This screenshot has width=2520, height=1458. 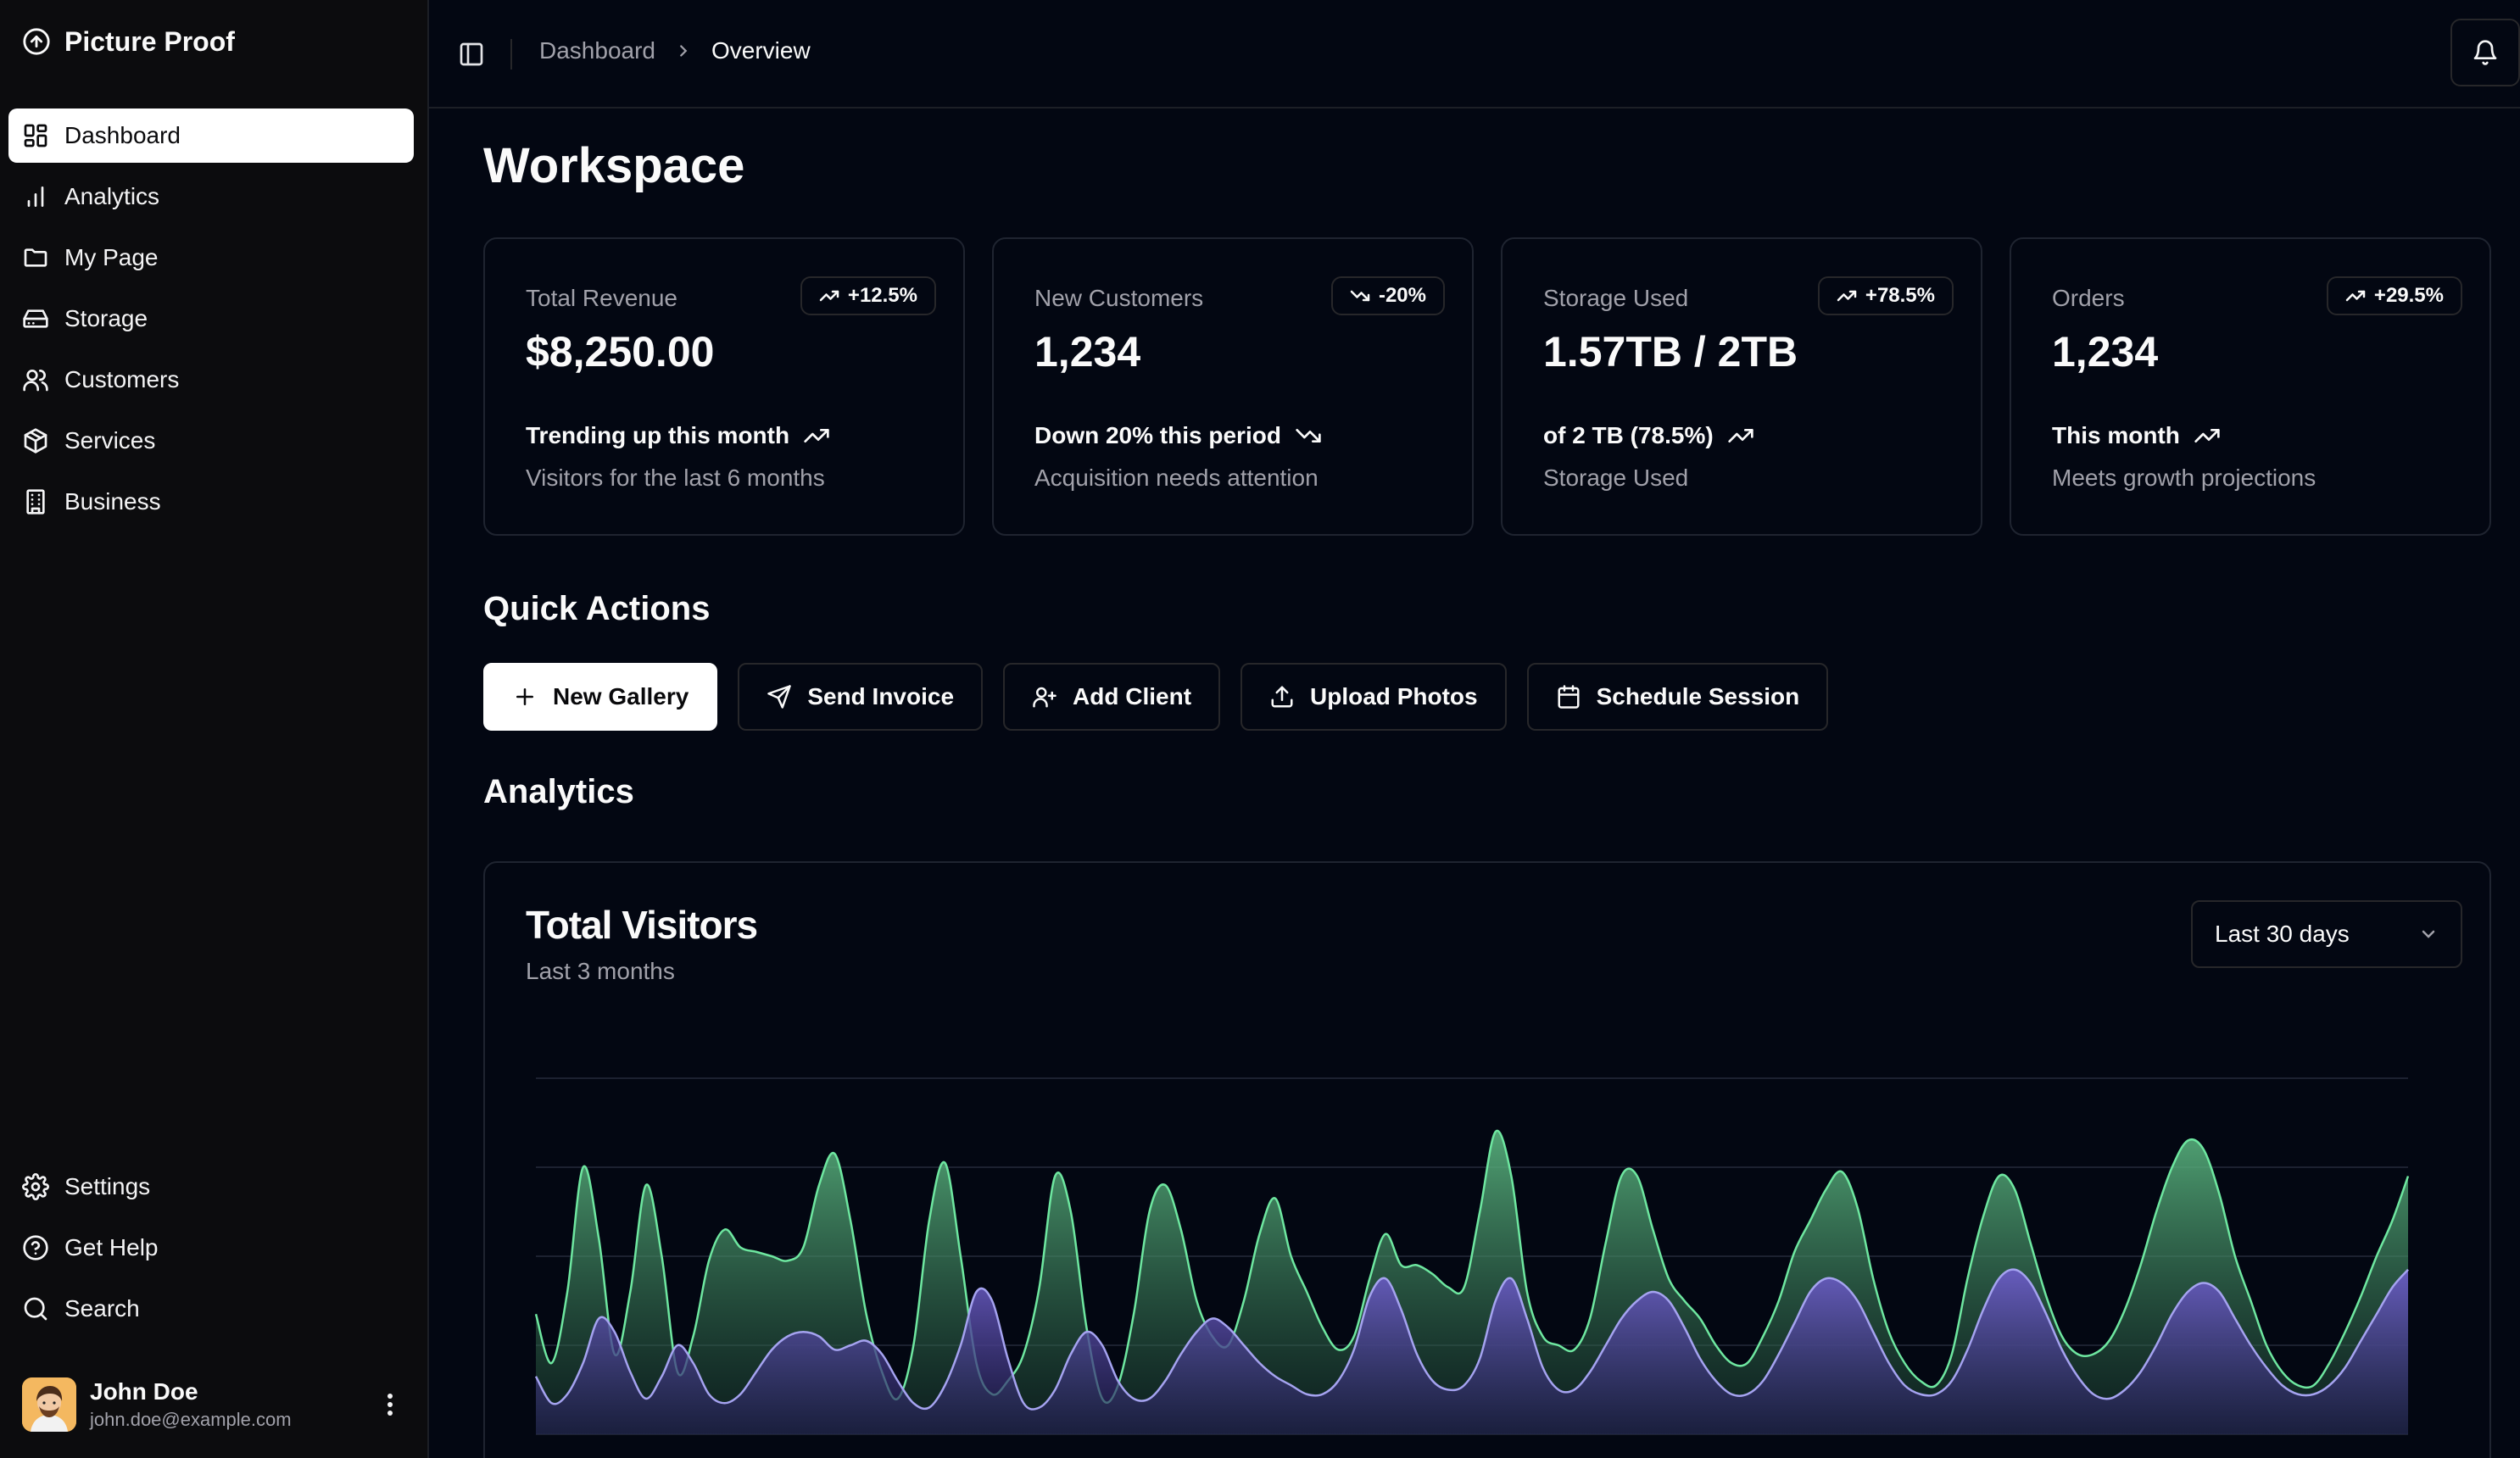 I want to click on button-label: Add Client, so click(x=1133, y=697).